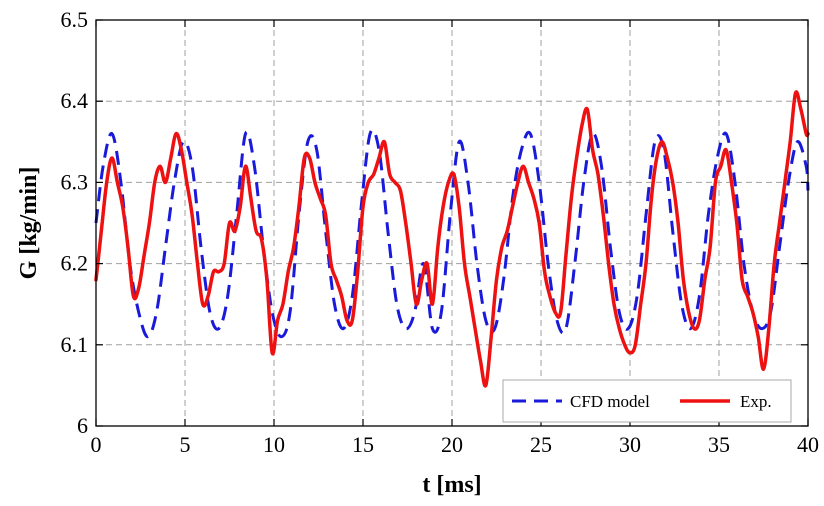 This screenshot has width=824, height=506. Describe the element at coordinates (75, 222) in the screenshot. I see `y-tick-labels: 6 6.1 6.2 6.3 6.4 6.5` at that location.